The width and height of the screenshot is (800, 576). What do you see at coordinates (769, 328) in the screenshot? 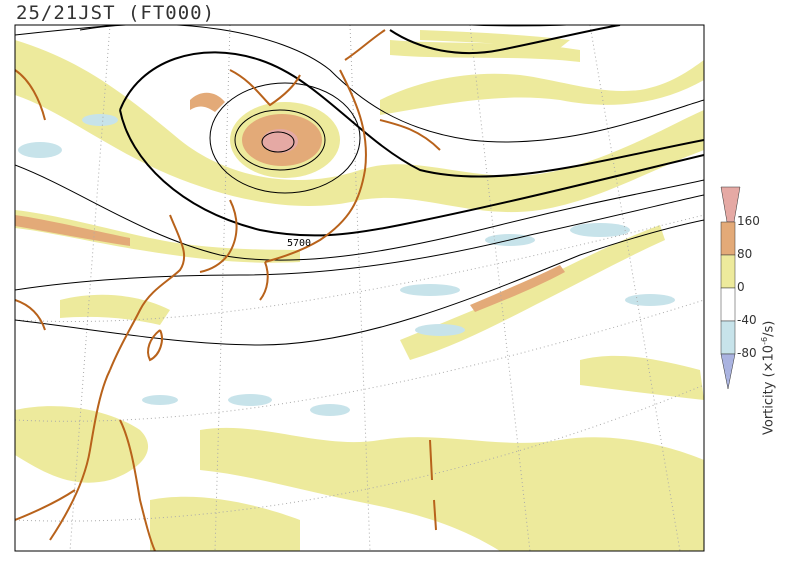
I see `colorbar-label-suffix: /s)` at bounding box center [769, 328].